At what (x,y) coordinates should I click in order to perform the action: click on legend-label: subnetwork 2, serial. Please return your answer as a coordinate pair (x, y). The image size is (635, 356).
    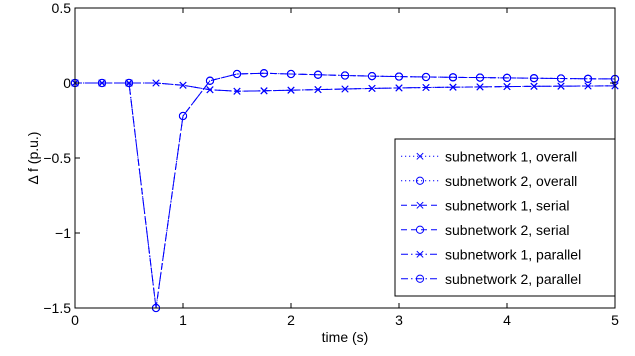
    Looking at the image, I should click on (507, 230).